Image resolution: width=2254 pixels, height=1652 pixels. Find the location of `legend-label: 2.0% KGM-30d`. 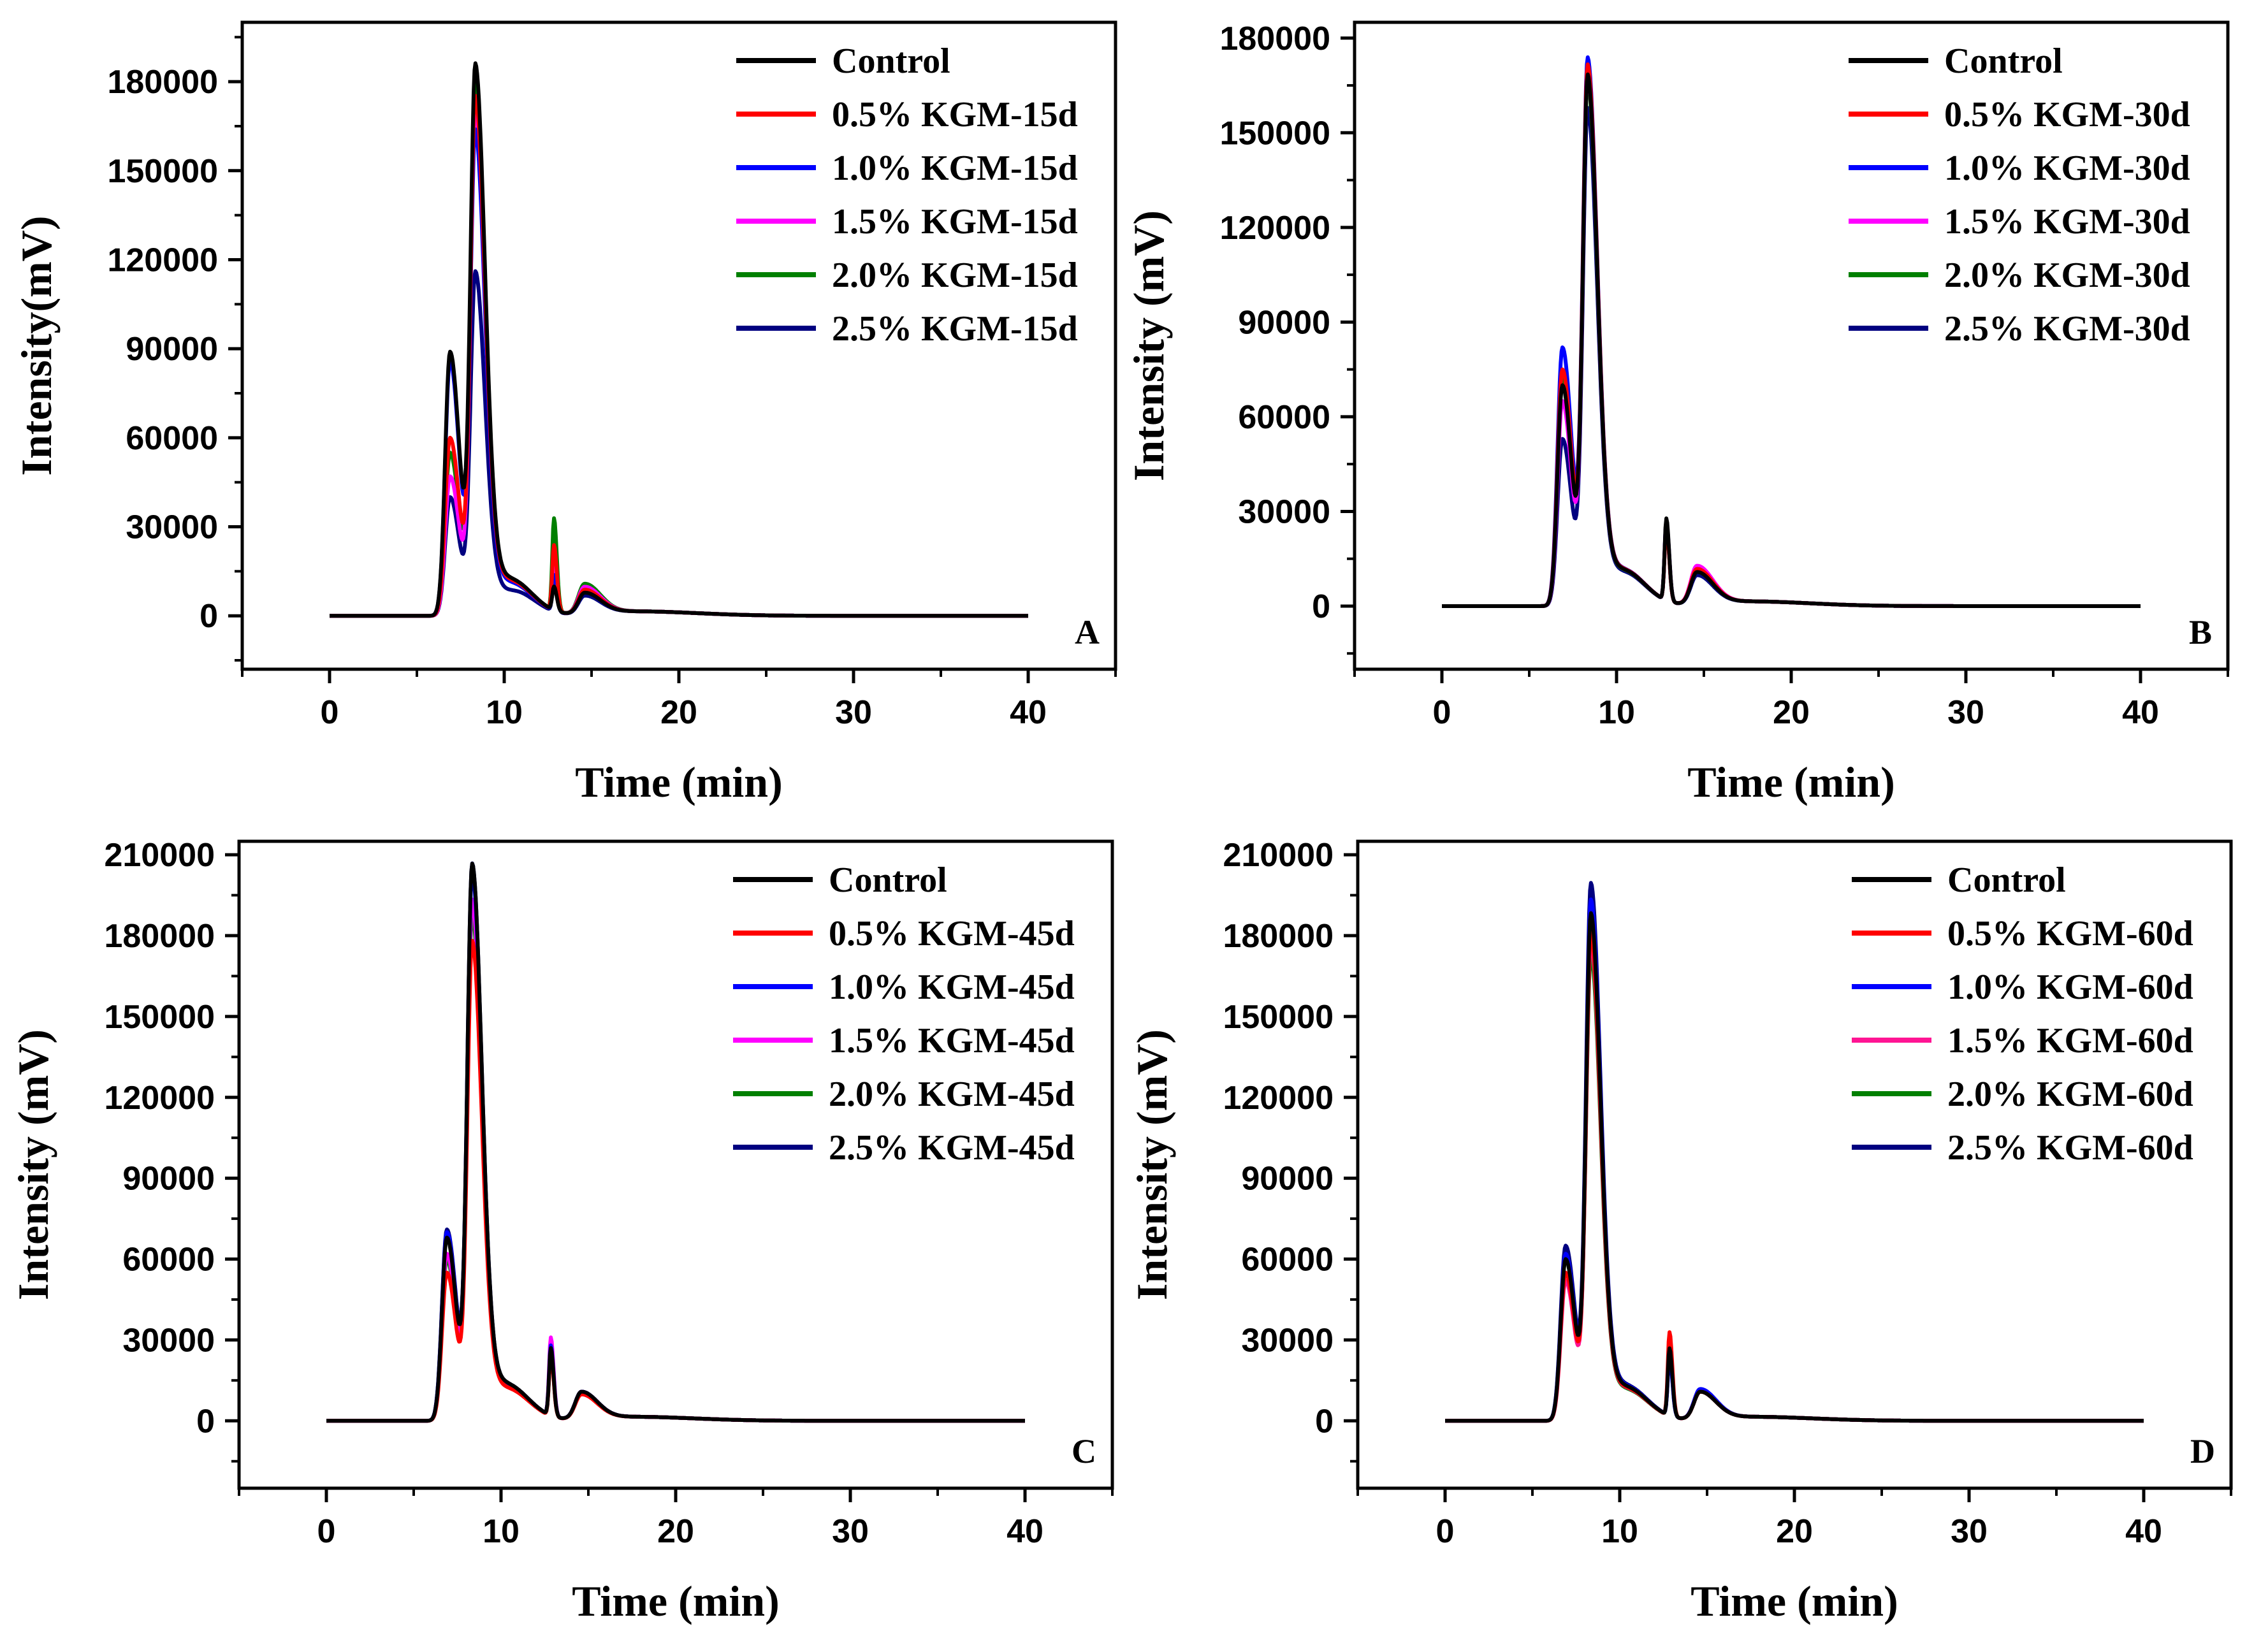

legend-label: 2.0% KGM-30d is located at coordinates (2067, 276).